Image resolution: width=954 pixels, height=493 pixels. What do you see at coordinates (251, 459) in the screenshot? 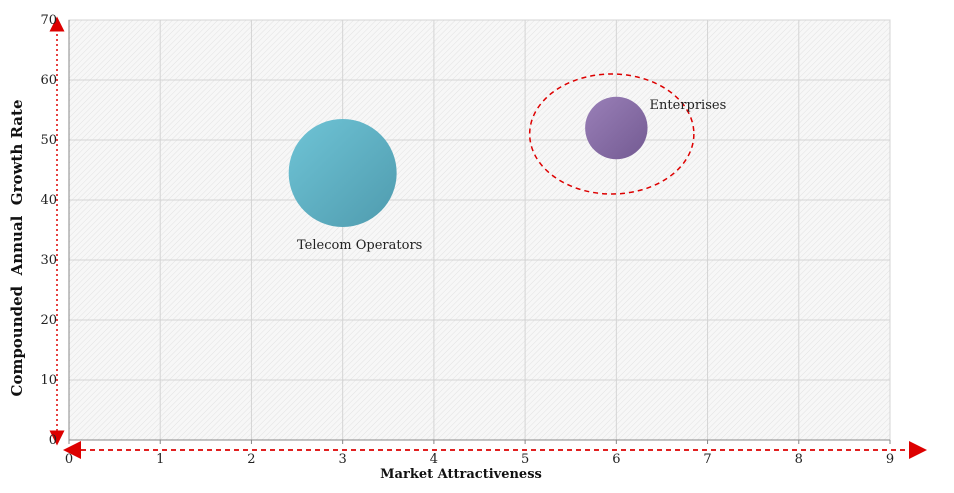
I see `x-tick-label: 2` at bounding box center [251, 459].